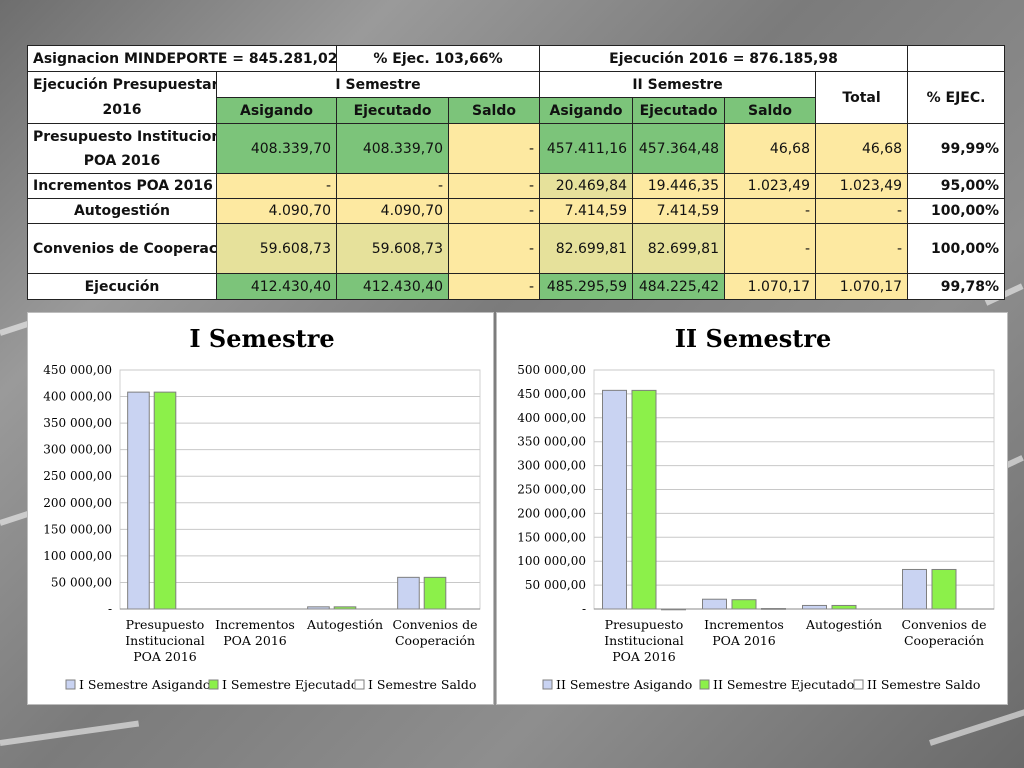  I want to click on table-cell: 4.090,70, so click(393, 211).